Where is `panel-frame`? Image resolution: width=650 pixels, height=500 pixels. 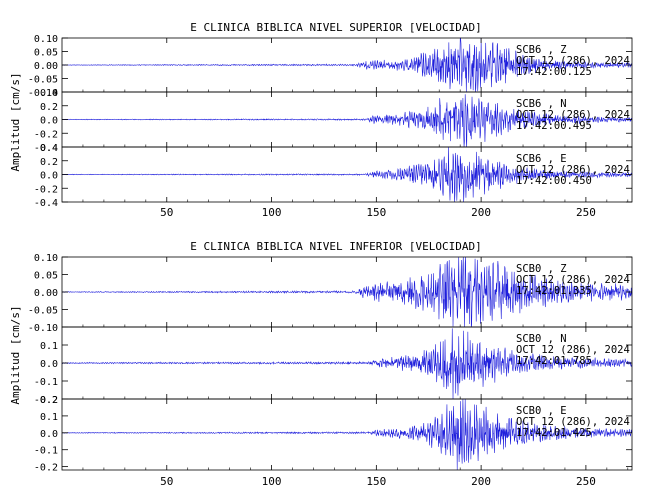
panel-frame is located at coordinates (347, 434).